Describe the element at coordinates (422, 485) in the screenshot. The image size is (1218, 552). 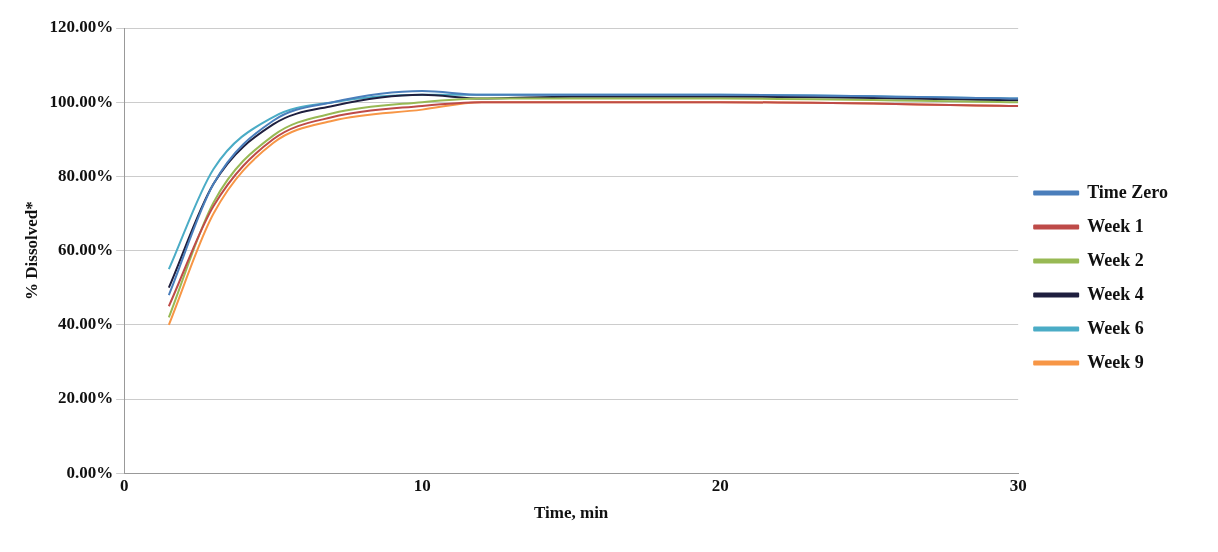
I see `x-tick-label: 10` at that location.